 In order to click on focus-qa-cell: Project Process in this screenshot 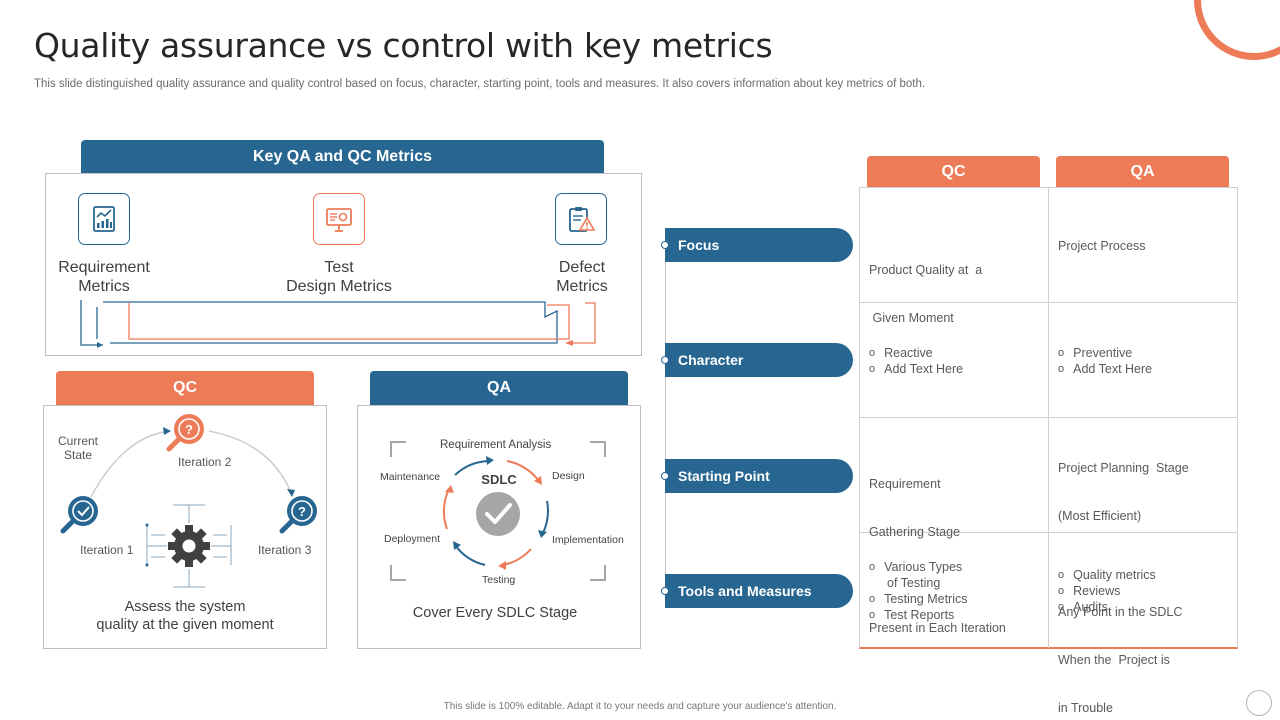, I will do `click(1102, 246)`.